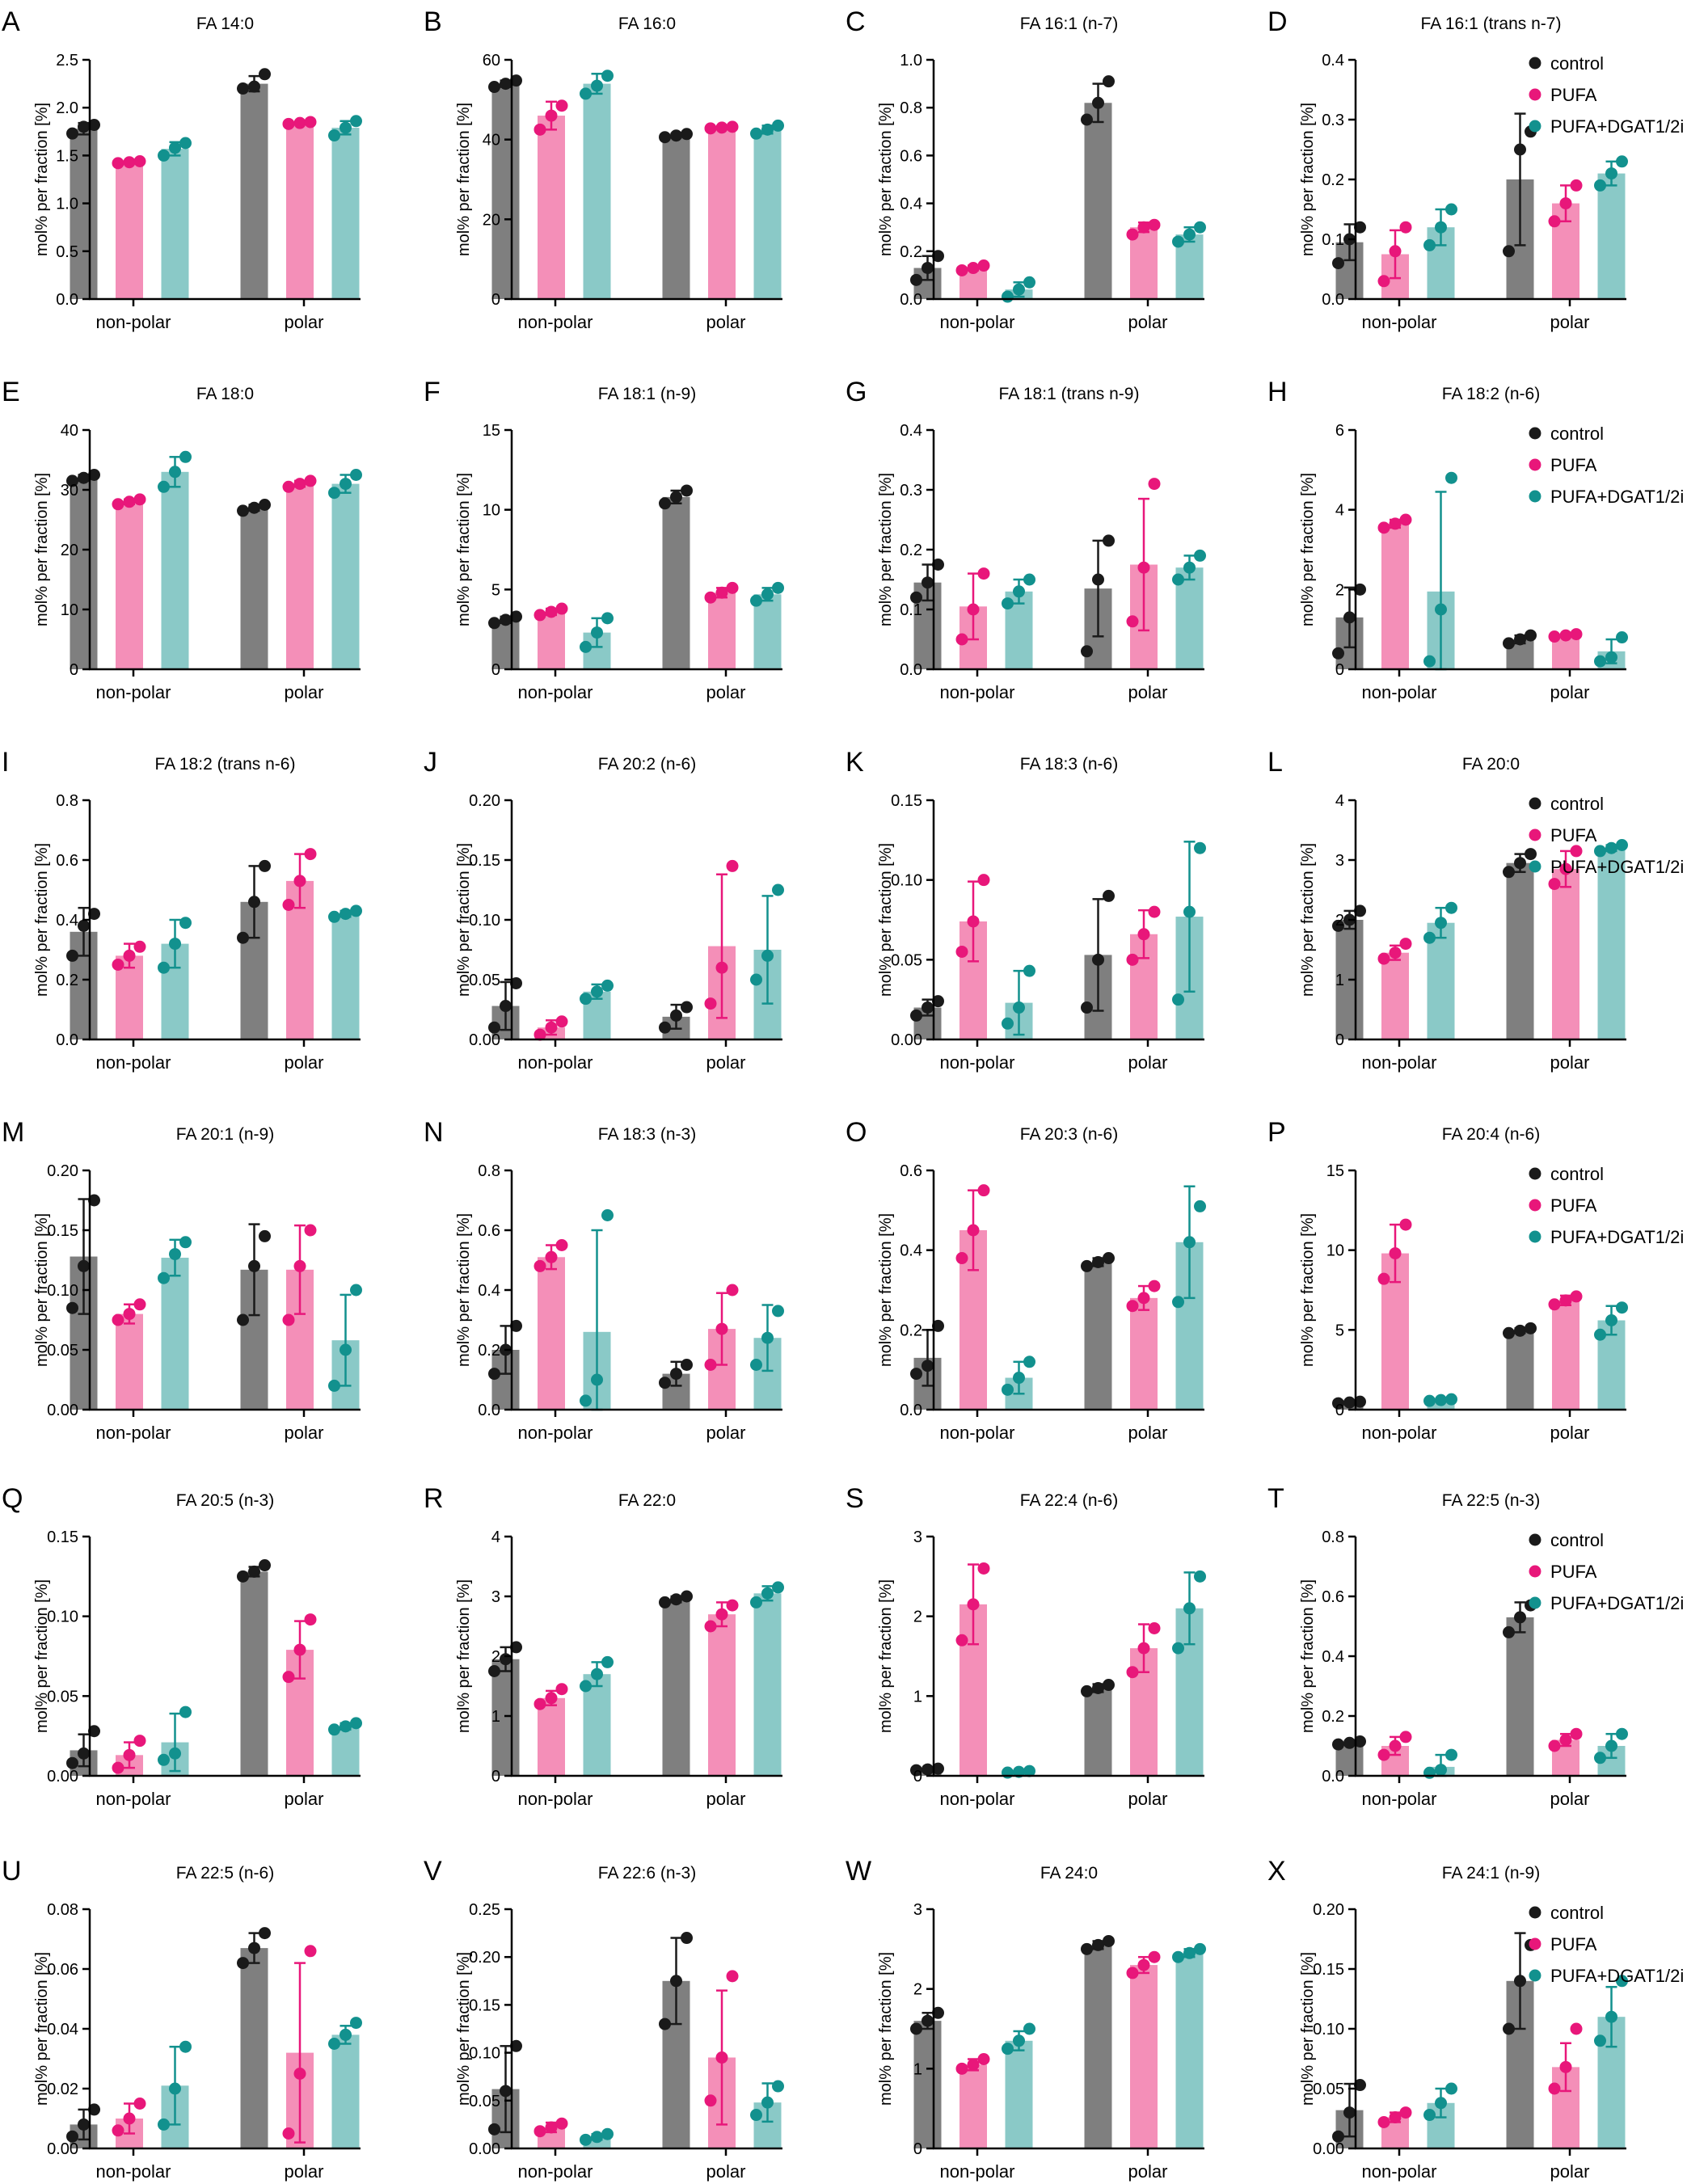 This screenshot has width=1687, height=2184. Describe the element at coordinates (63, 2030) in the screenshot. I see `y-tick-label: 0.04` at that location.